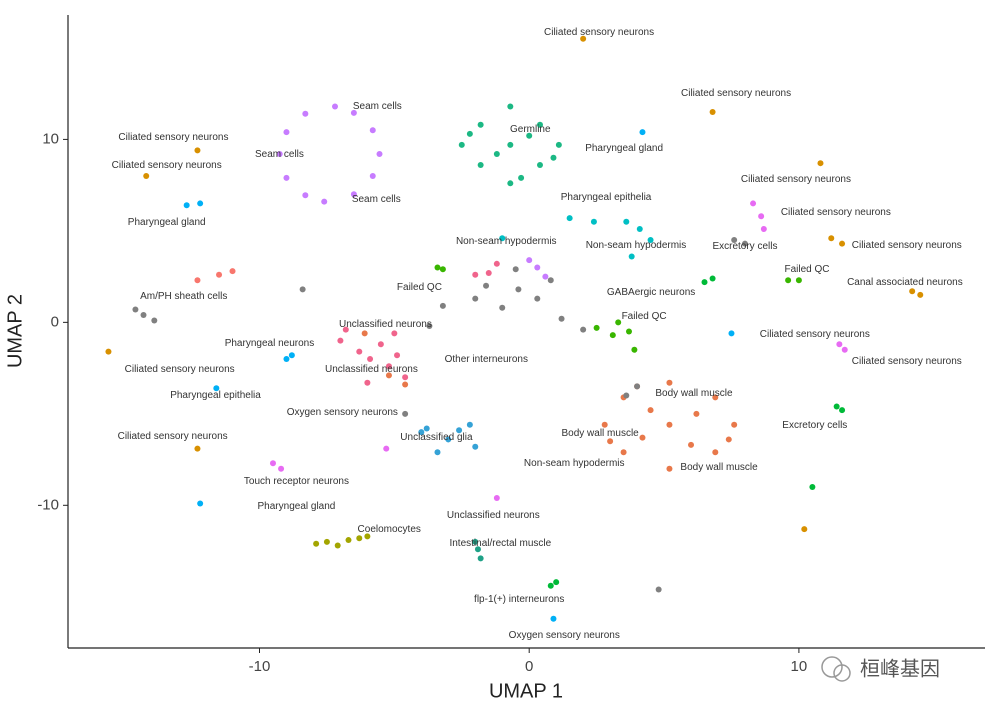 The width and height of the screenshot is (987, 713). I want to click on y-tick-label: 0, so click(55, 321).